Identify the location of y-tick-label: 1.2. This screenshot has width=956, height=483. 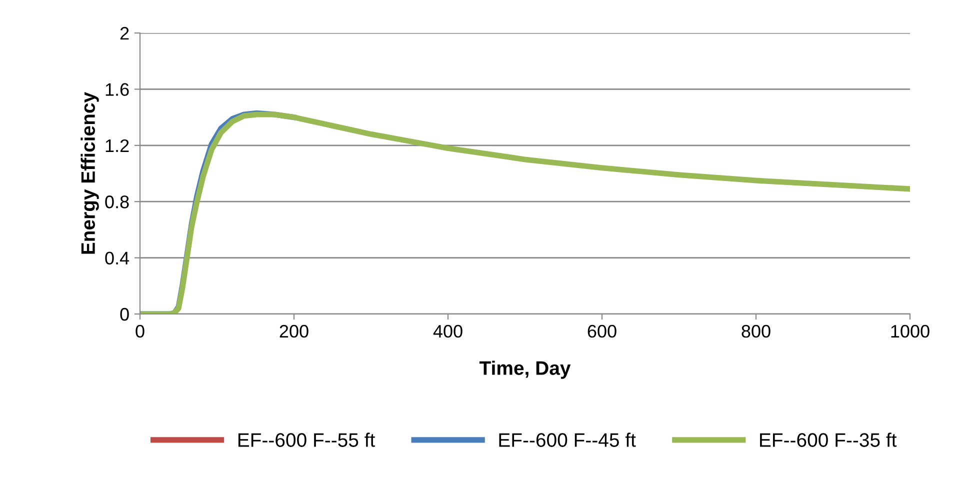
(117, 145).